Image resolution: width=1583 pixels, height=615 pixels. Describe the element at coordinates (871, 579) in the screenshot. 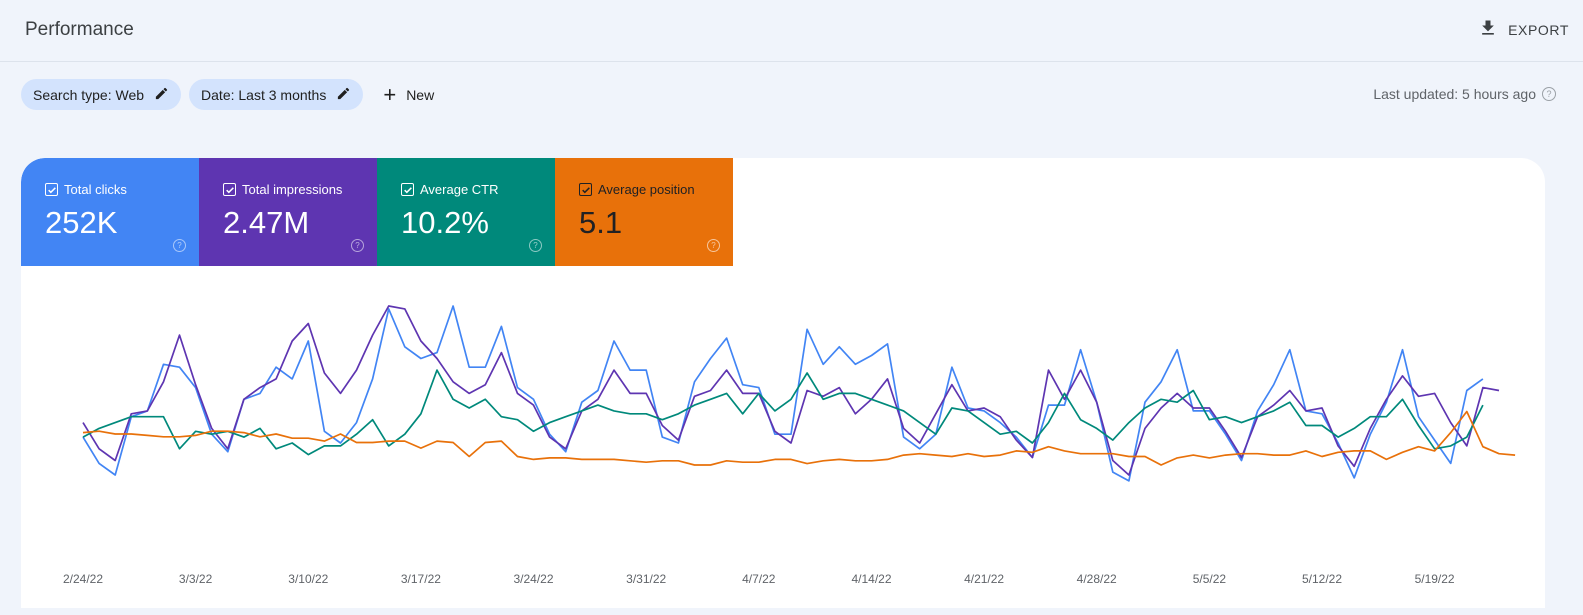

I see `x-tick-label: 4/14/22` at that location.